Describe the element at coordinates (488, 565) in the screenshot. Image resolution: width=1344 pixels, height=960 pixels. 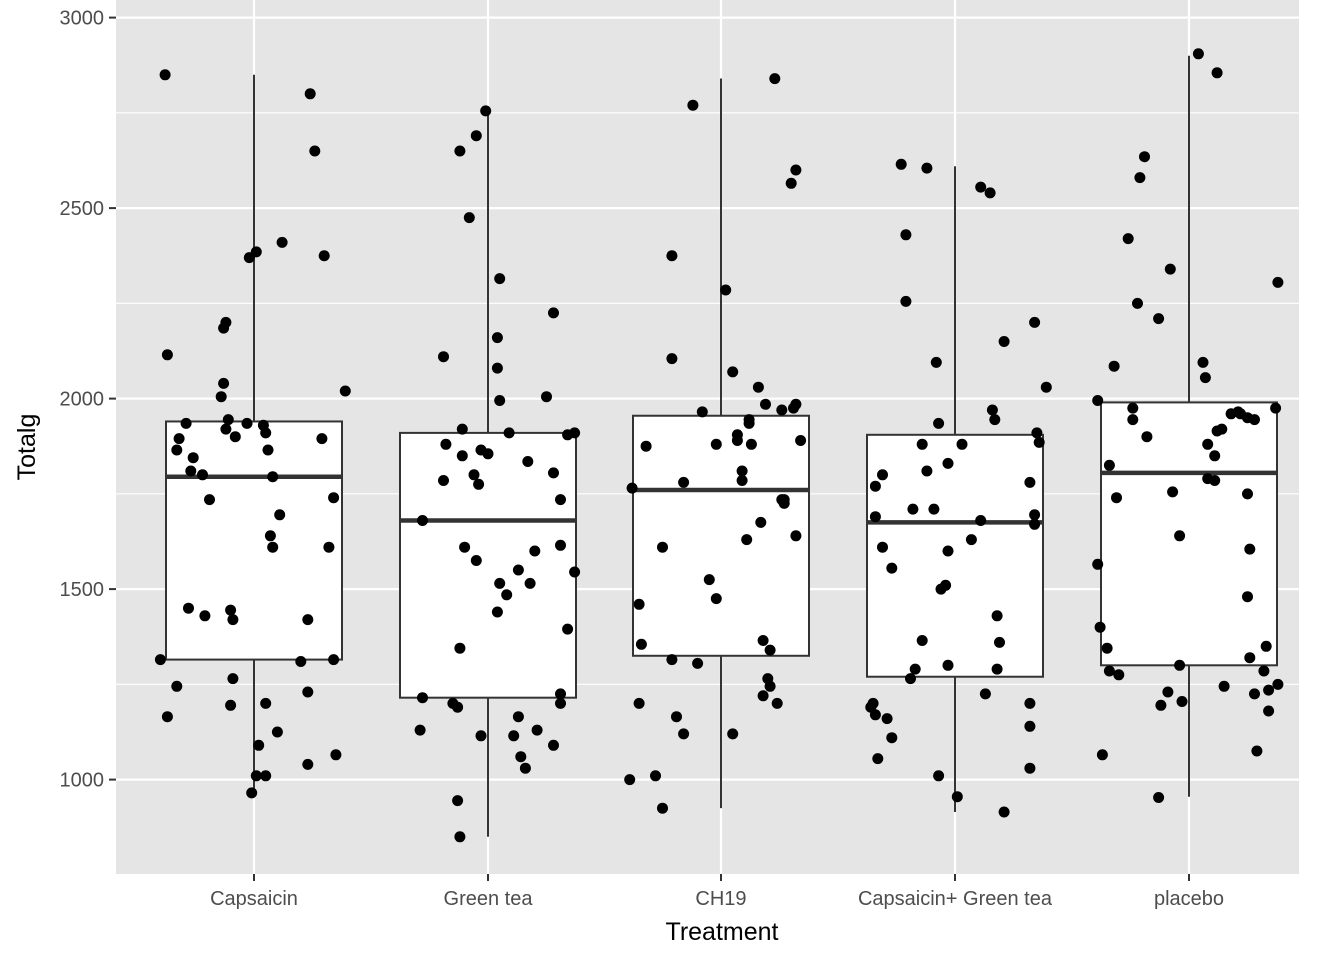
I see `box` at that location.